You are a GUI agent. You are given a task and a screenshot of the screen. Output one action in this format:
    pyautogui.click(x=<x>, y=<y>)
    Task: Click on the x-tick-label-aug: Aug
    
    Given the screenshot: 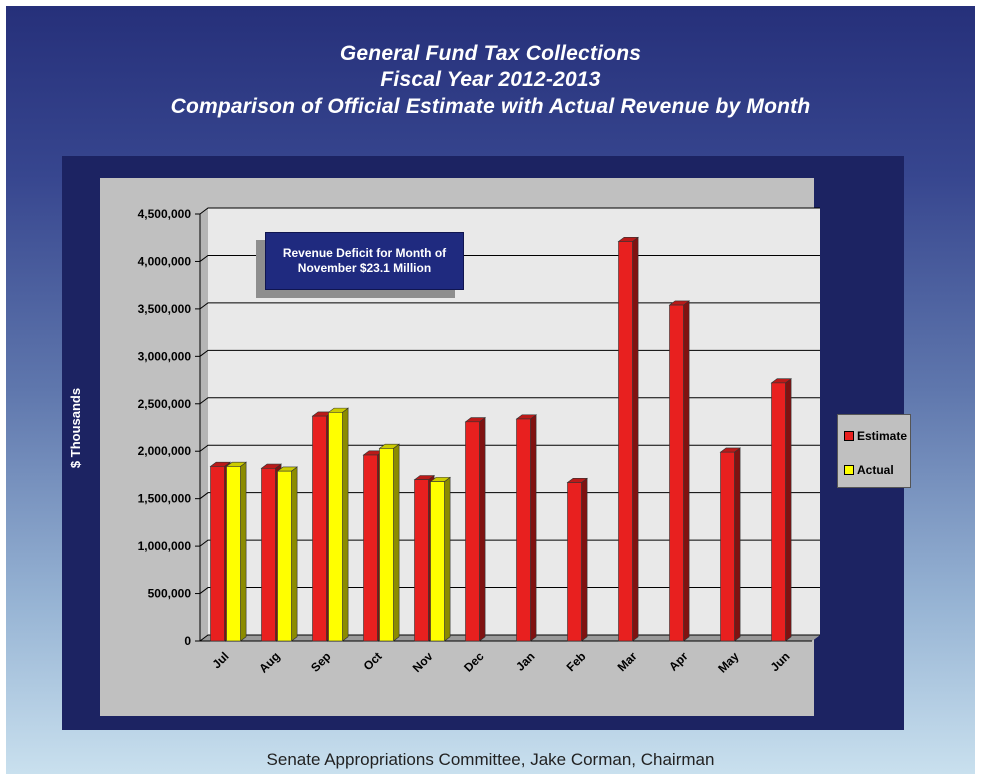 What is the action you would take?
    pyautogui.click(x=269, y=662)
    